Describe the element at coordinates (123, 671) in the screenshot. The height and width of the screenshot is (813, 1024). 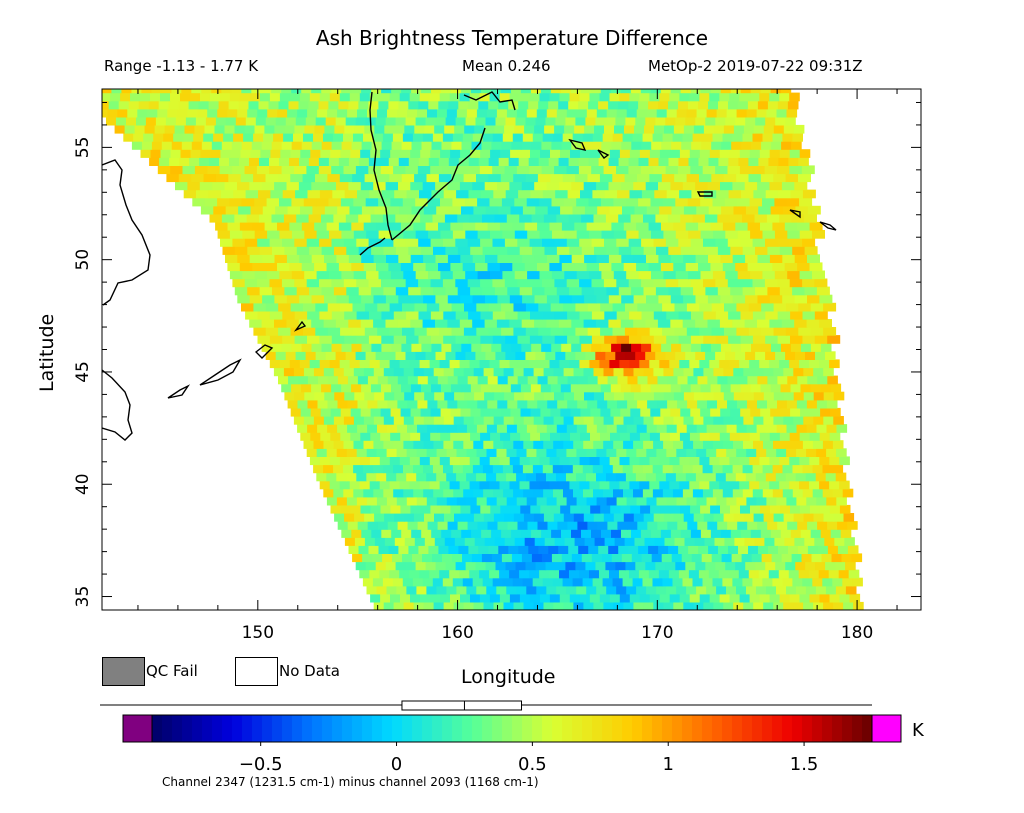
I see `qc-fail-swatch` at that location.